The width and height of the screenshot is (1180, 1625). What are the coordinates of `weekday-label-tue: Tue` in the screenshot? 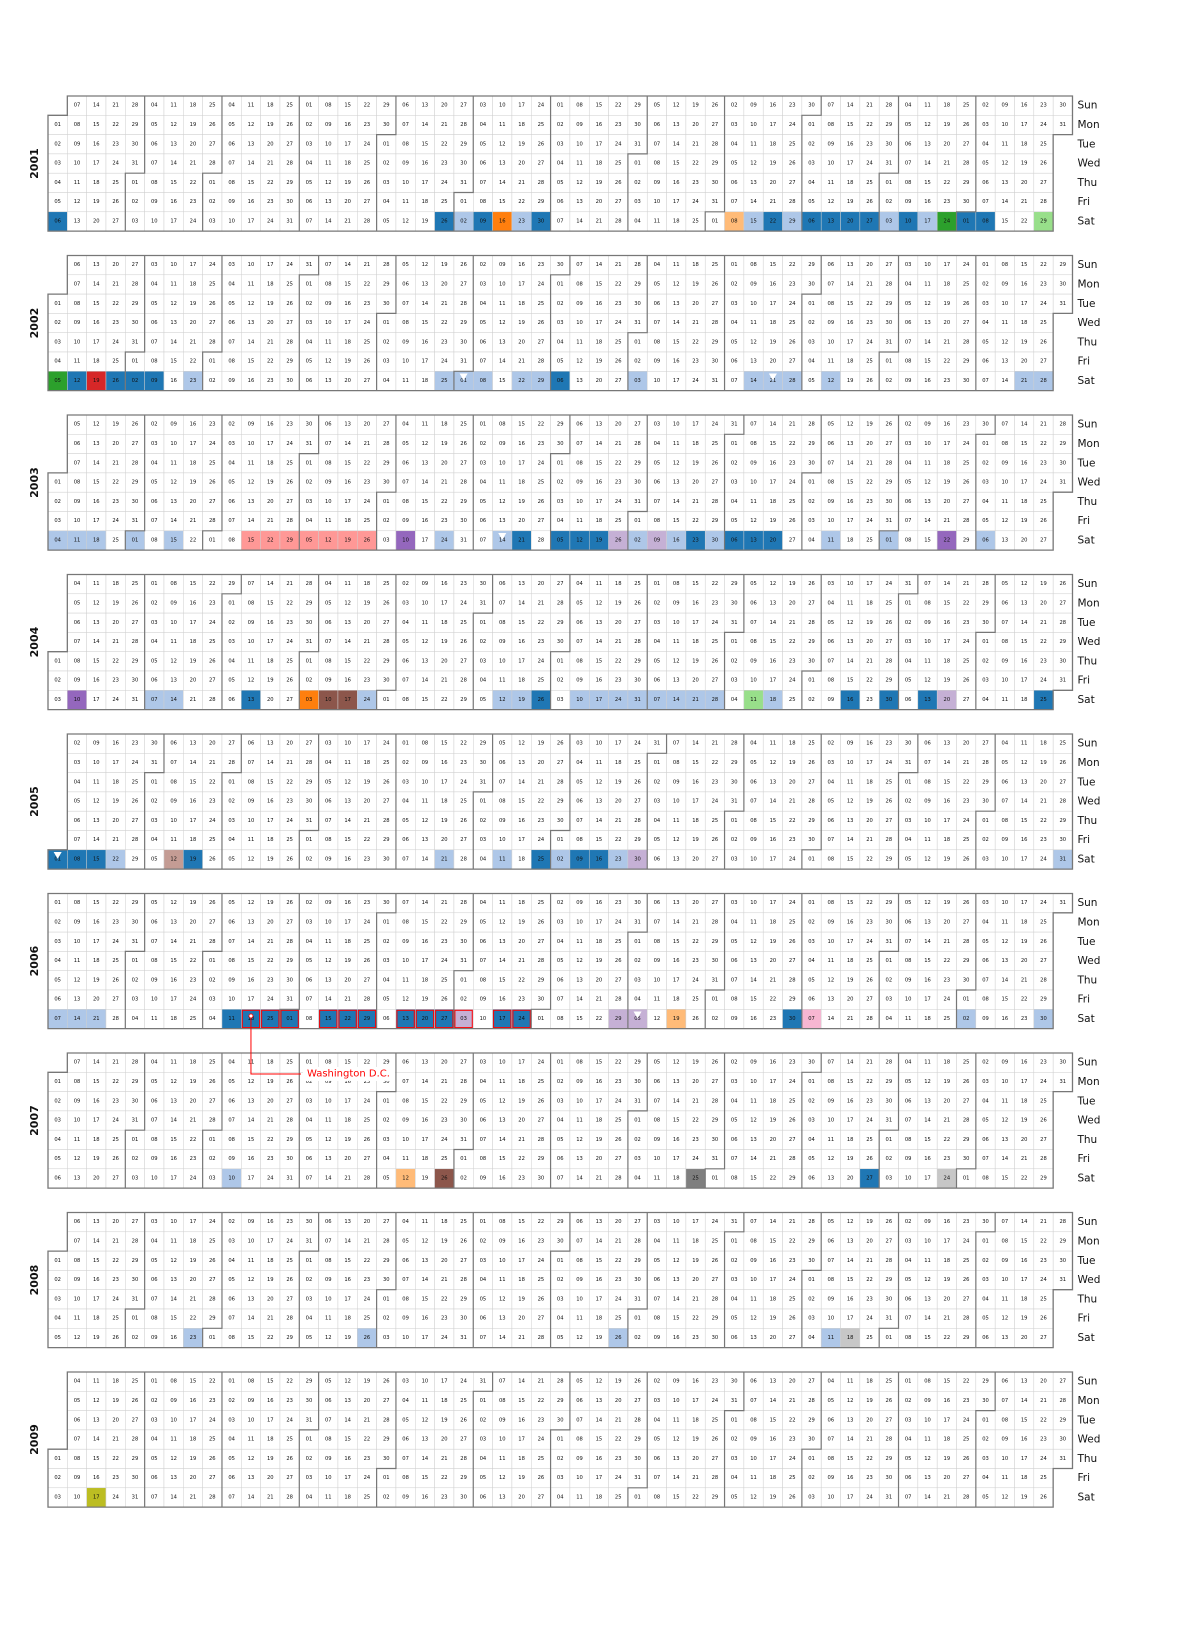 It's located at (1085, 463).